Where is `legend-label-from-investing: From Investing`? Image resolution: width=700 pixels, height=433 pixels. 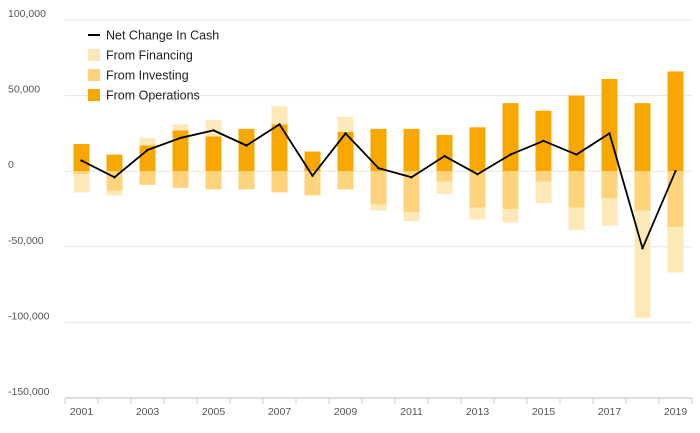
legend-label-from-investing: From Investing is located at coordinates (147, 76).